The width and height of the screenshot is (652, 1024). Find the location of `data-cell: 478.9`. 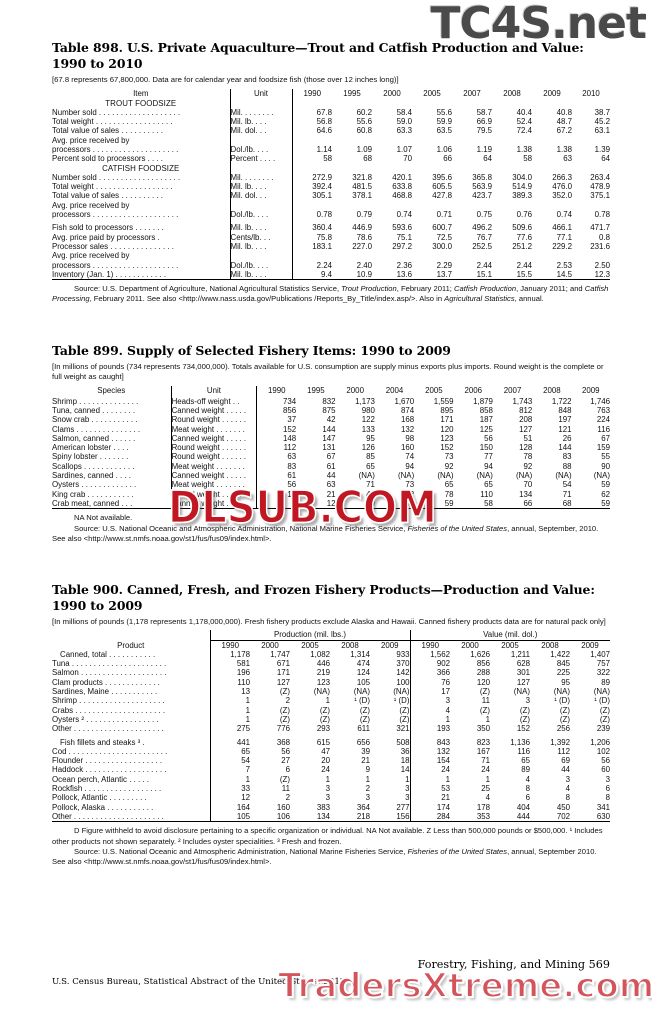

data-cell: 478.9 is located at coordinates (600, 187).